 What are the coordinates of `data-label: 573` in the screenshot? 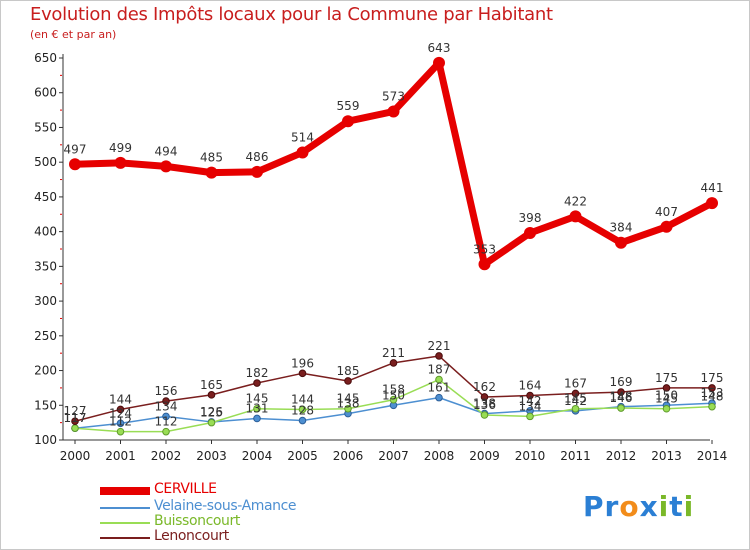 It's located at (393, 96).